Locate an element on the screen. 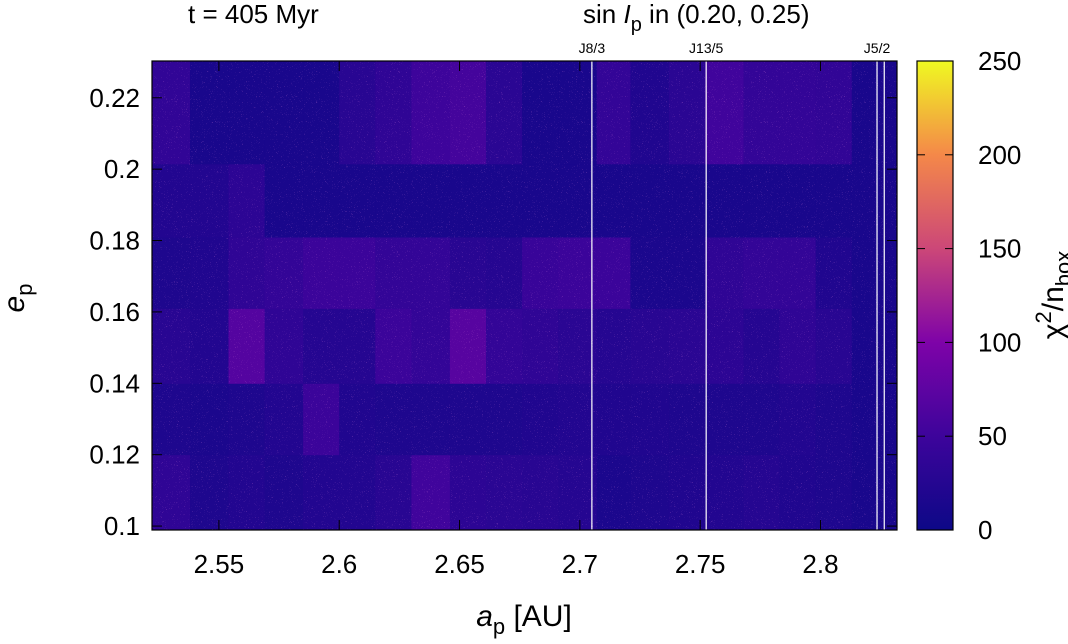 The width and height of the screenshot is (1068, 644). y-tick-label: 0.1 is located at coordinates (122, 526).